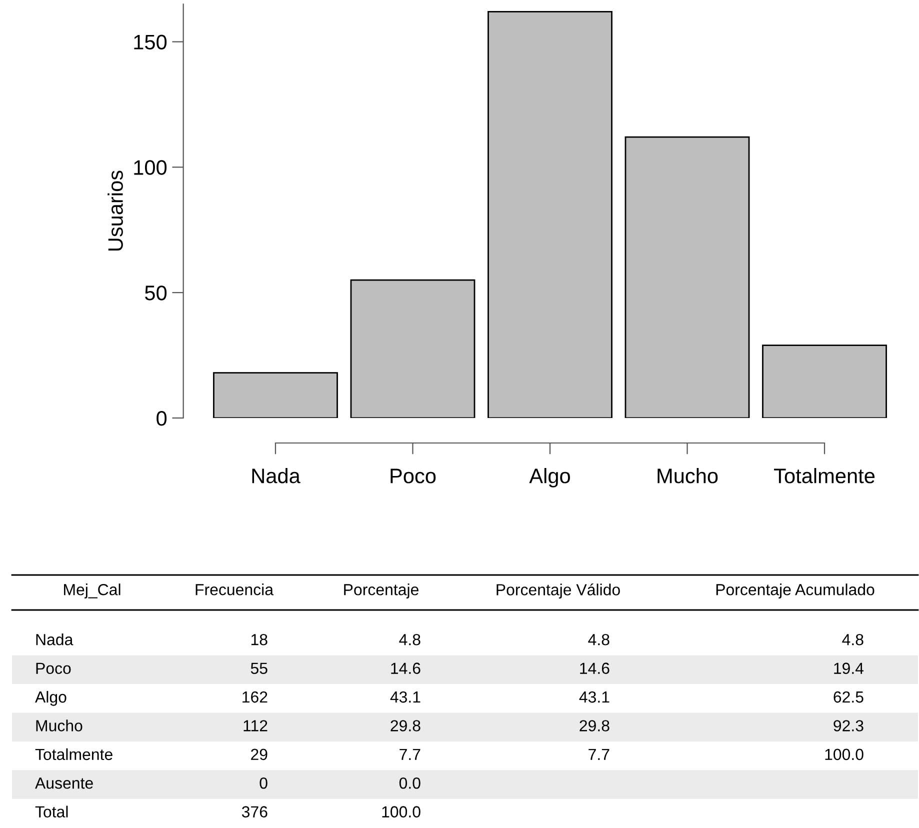  What do you see at coordinates (409, 783) in the screenshot?
I see `text: 0.0` at bounding box center [409, 783].